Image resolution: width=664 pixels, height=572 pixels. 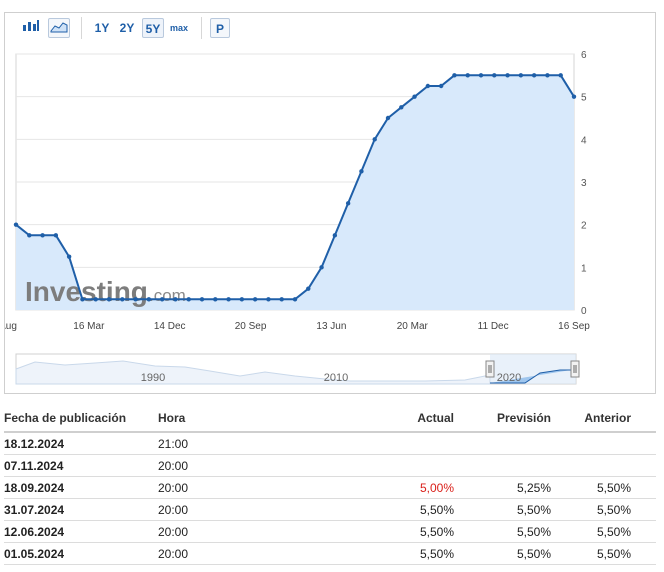 What do you see at coordinates (584, 311) in the screenshot?
I see `y-tick-label: 0` at bounding box center [584, 311].